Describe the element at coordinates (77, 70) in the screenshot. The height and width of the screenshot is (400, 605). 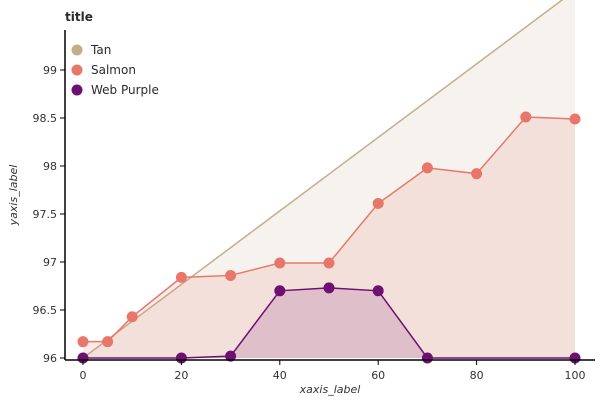
I see `legend-swatch-salmon` at that location.